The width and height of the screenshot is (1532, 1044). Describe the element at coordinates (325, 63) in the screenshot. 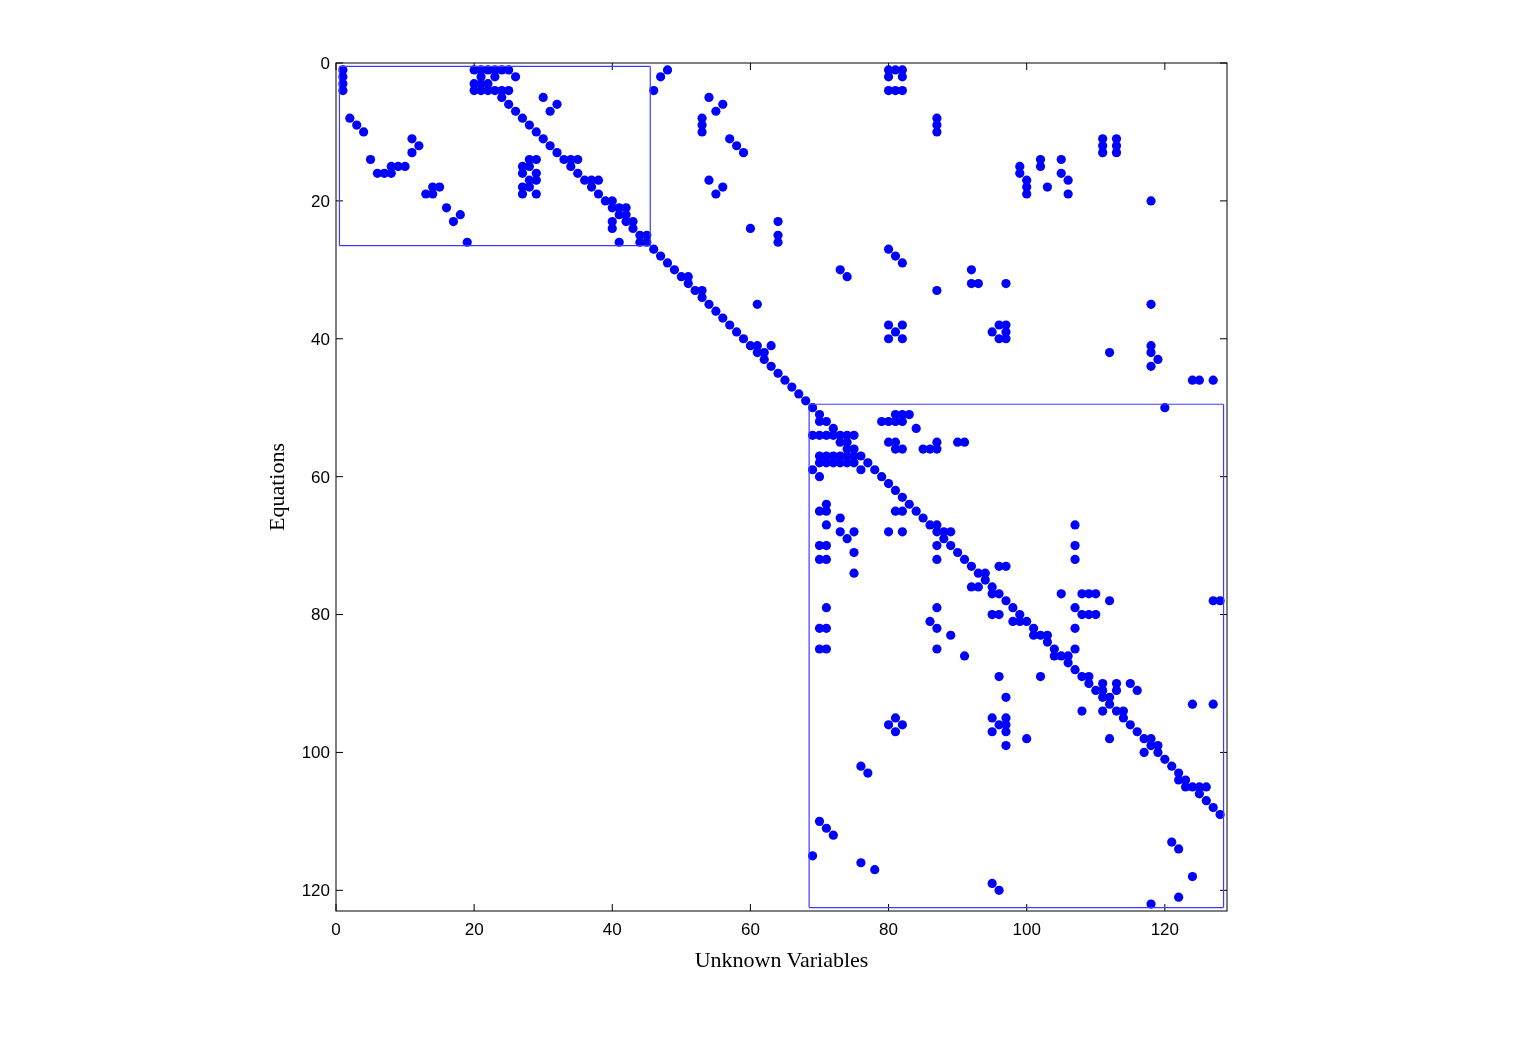

I see `y-tick-label: 0` at that location.